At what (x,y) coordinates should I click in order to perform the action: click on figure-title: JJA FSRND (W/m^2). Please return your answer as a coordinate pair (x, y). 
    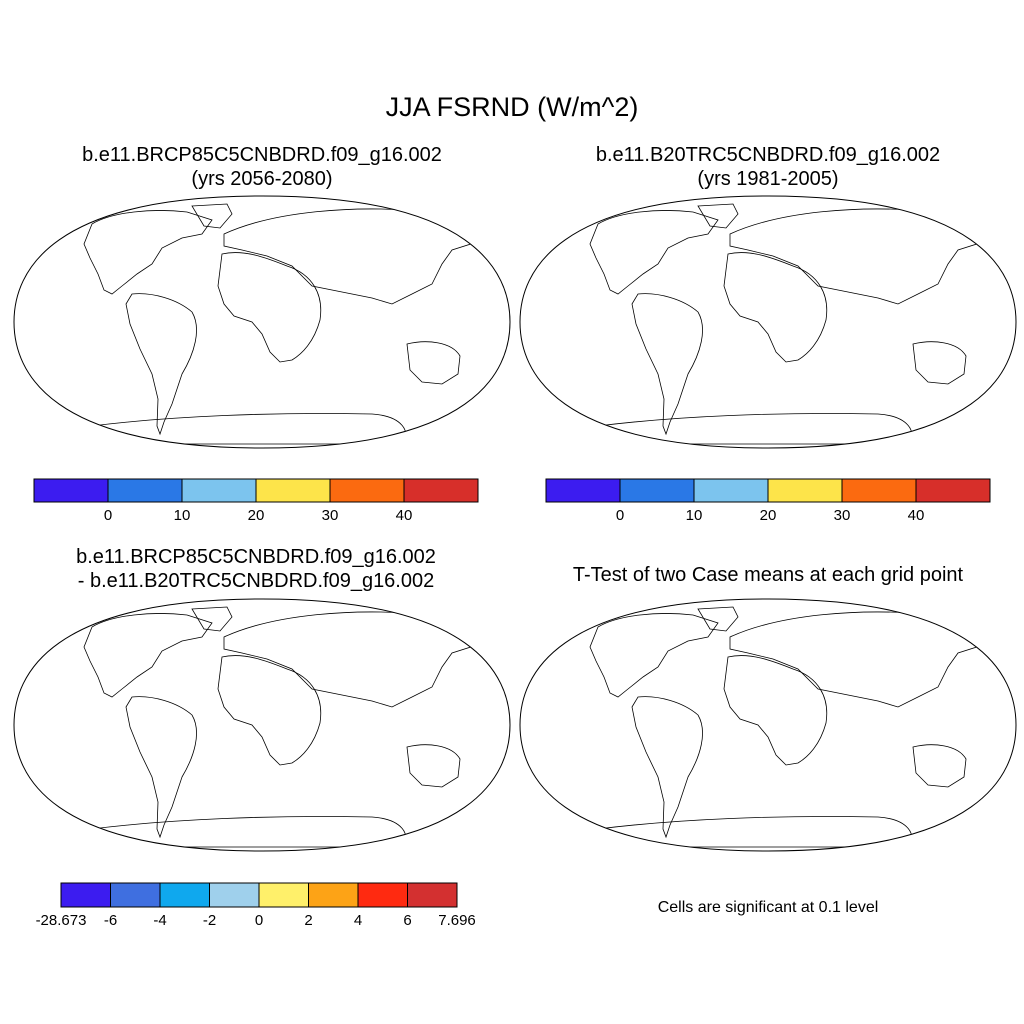
    Looking at the image, I should click on (512, 107).